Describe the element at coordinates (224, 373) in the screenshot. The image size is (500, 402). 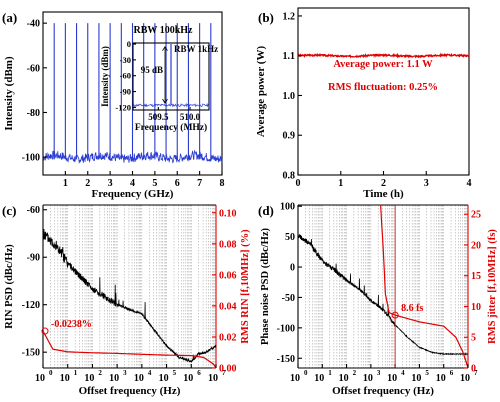
I see `panel-c-xtick-exponent: 7` at that location.